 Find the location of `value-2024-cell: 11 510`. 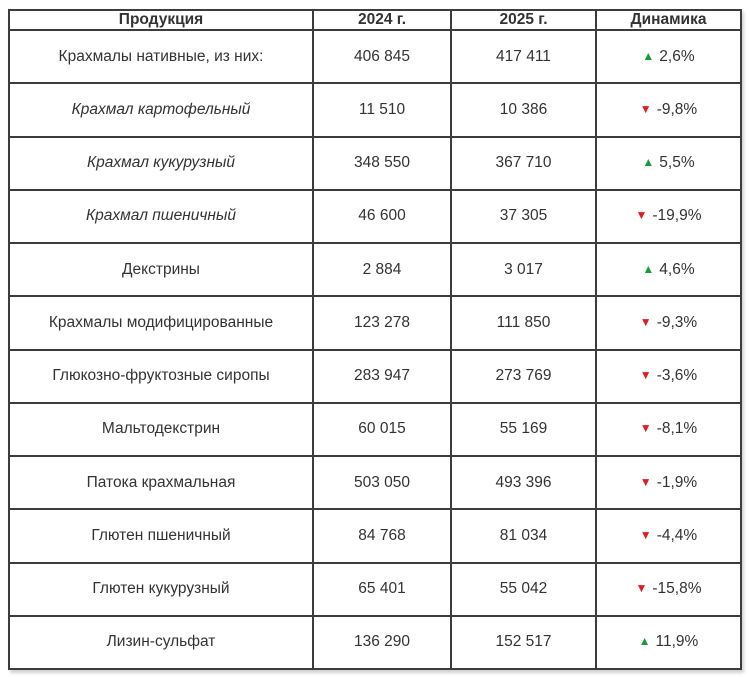

value-2024-cell: 11 510 is located at coordinates (382, 110).